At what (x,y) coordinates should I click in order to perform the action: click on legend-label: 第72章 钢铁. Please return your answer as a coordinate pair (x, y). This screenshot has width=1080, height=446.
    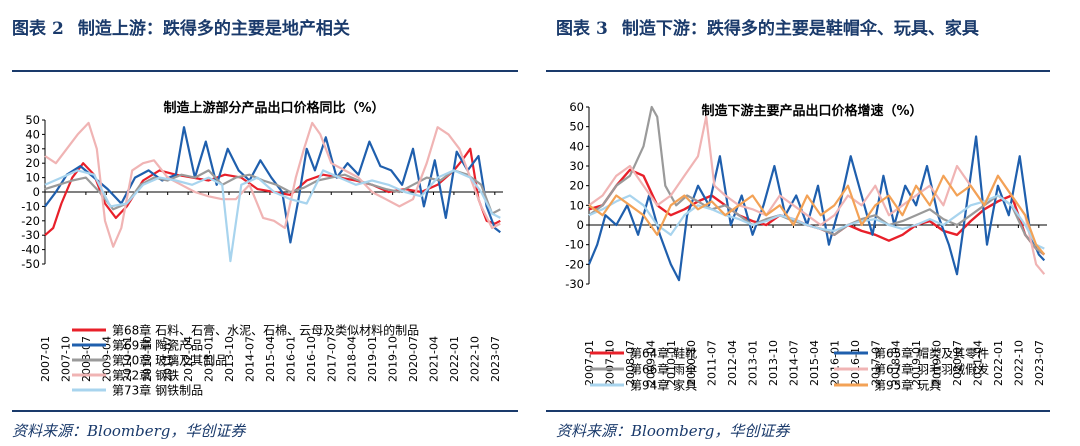
    Looking at the image, I should click on (145, 375).